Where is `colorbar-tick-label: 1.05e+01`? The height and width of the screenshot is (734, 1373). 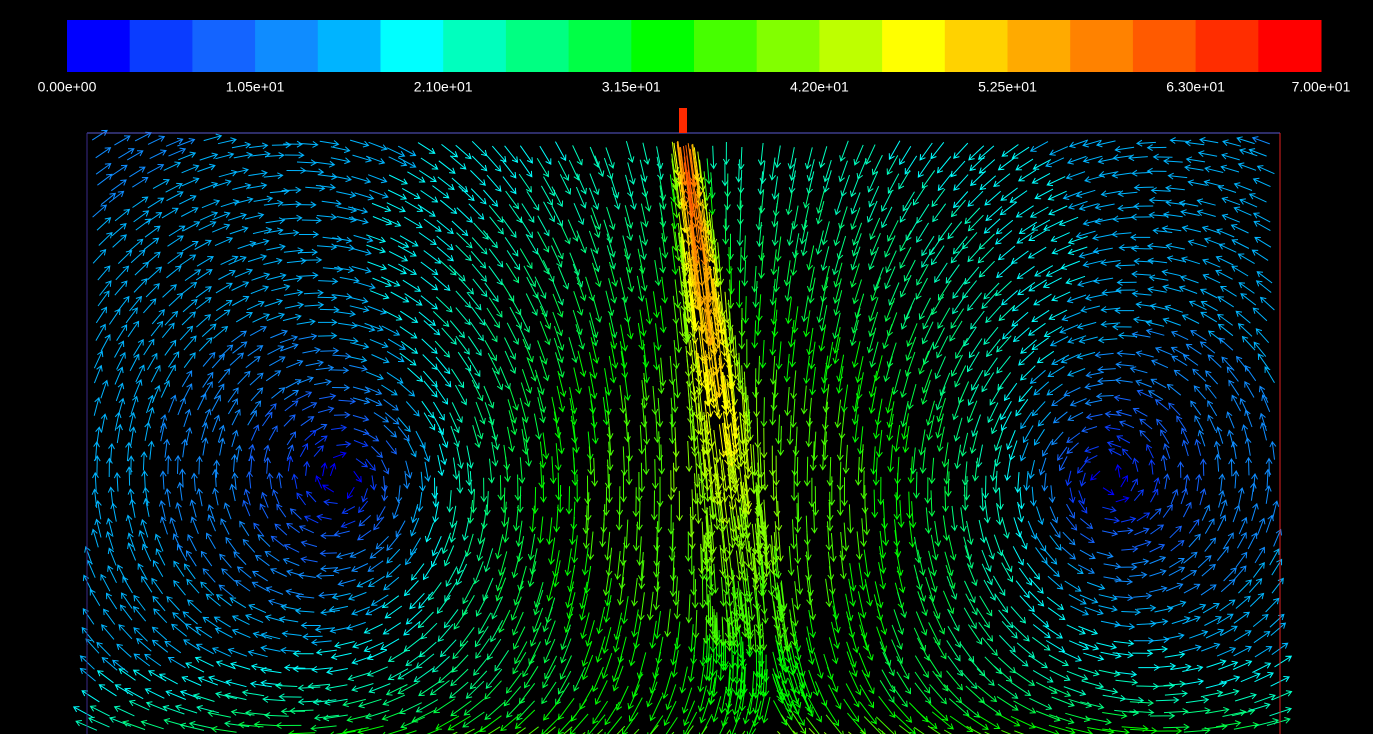 colorbar-tick-label: 1.05e+01 is located at coordinates (255, 87).